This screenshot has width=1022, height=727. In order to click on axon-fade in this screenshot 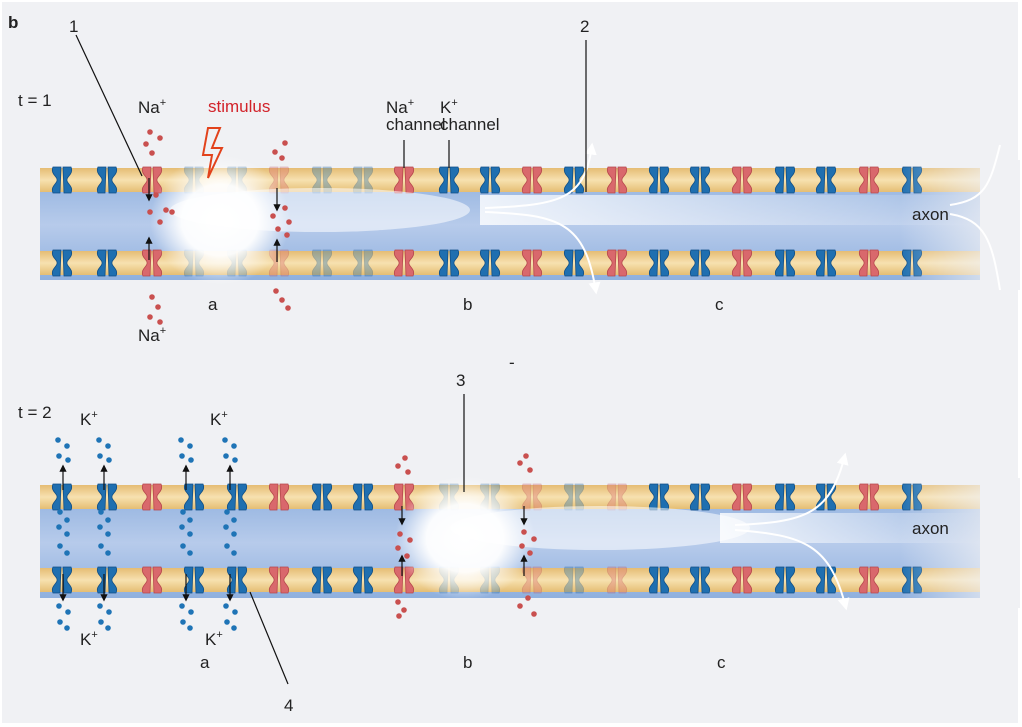, I will do `click(960, 225)`.